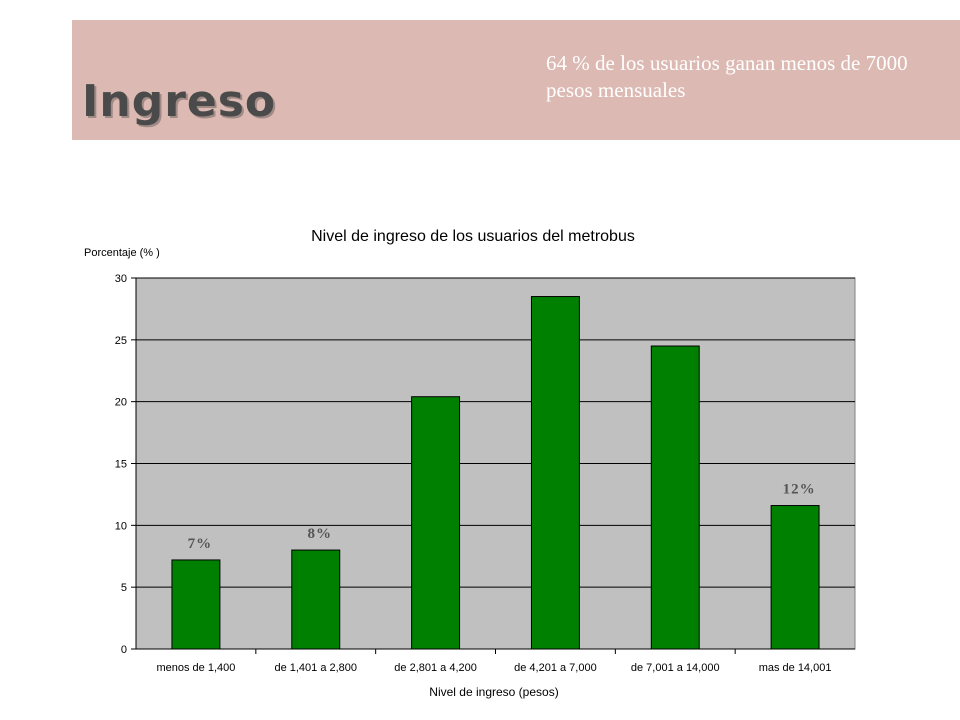 This screenshot has width=960, height=720. I want to click on y-tick-label: 5, so click(124, 588).